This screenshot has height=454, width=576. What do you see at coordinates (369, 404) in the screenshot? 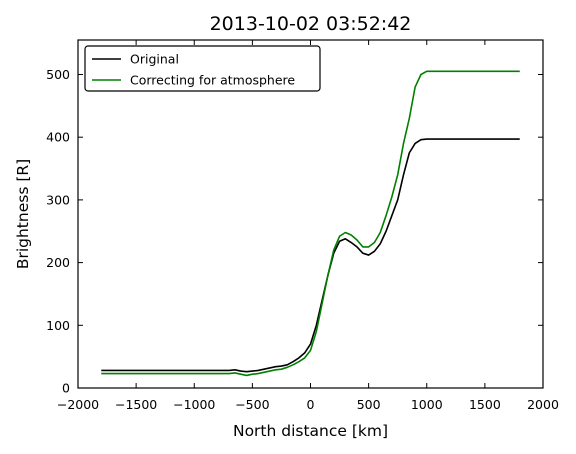
I see `x-tick-label: 500` at bounding box center [369, 404].